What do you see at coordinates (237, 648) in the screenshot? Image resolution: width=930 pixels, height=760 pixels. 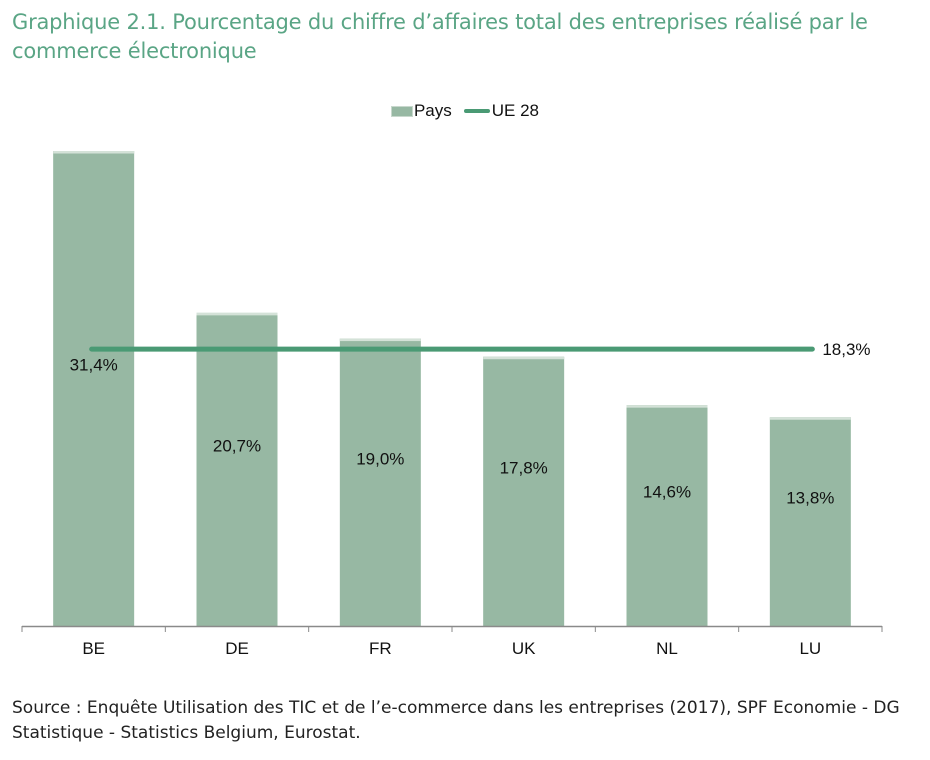 I see `x-tick-label-de: DE` at bounding box center [237, 648].